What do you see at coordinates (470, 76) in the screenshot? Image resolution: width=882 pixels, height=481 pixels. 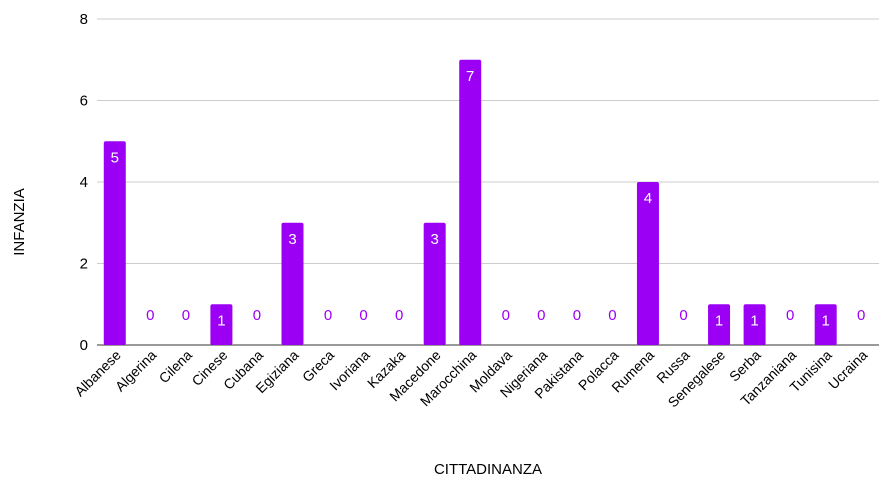 I see `data-label: 7` at bounding box center [470, 76].